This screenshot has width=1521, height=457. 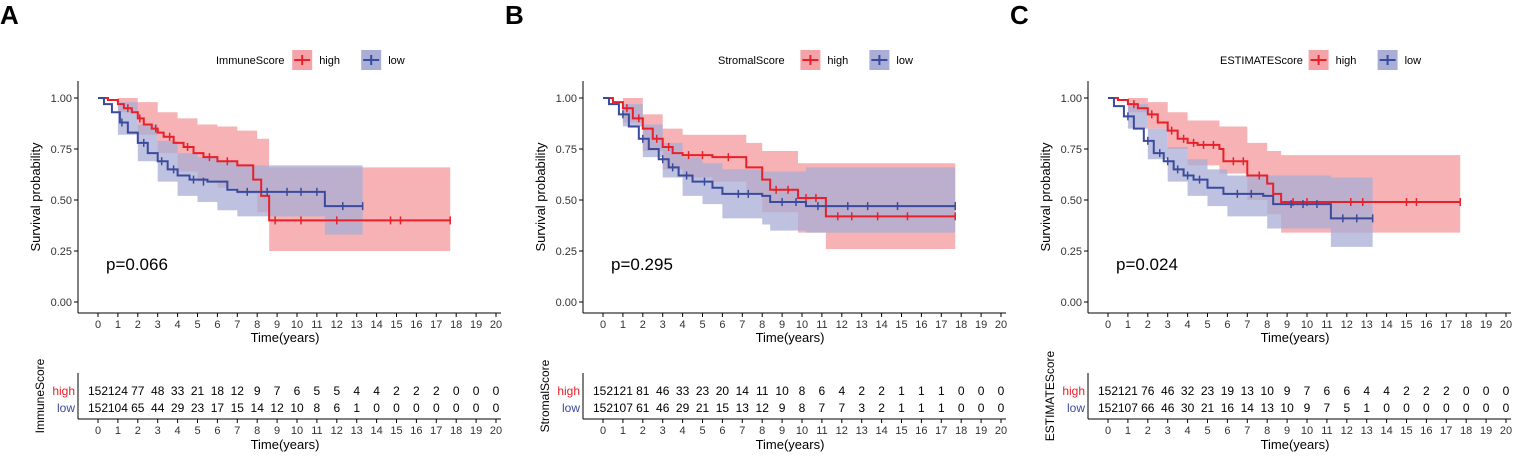 What do you see at coordinates (1406, 325) in the screenshot?
I see `x-tick-label: 15` at bounding box center [1406, 325].